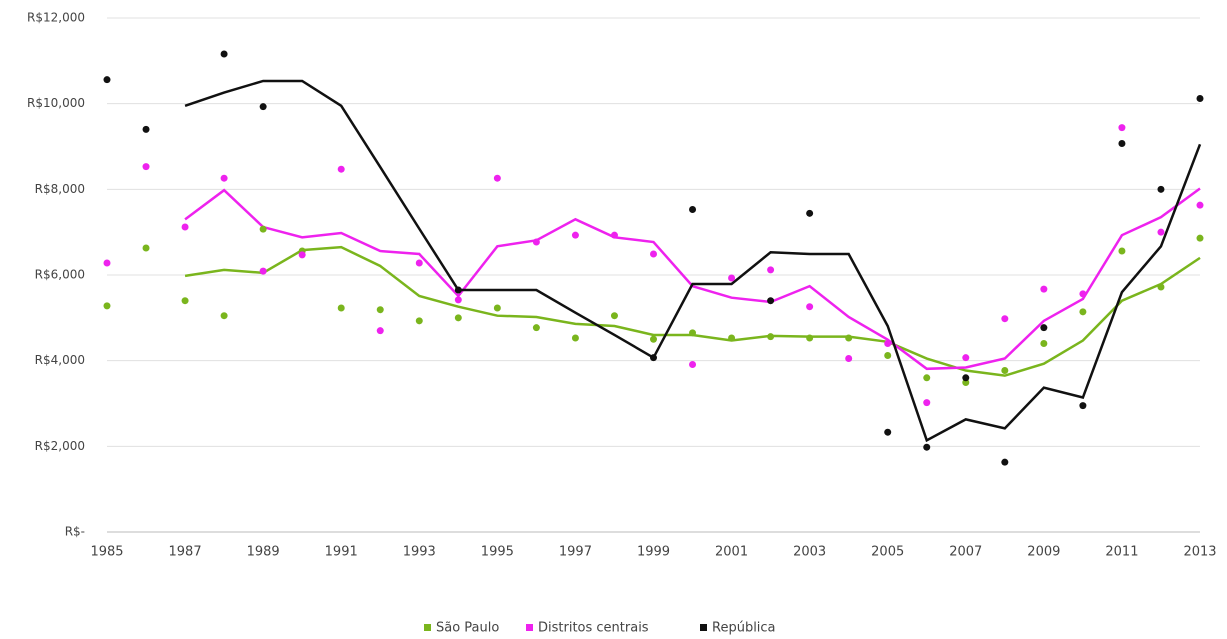  I want to click on y-tick-label: R$6,000, so click(60, 275).